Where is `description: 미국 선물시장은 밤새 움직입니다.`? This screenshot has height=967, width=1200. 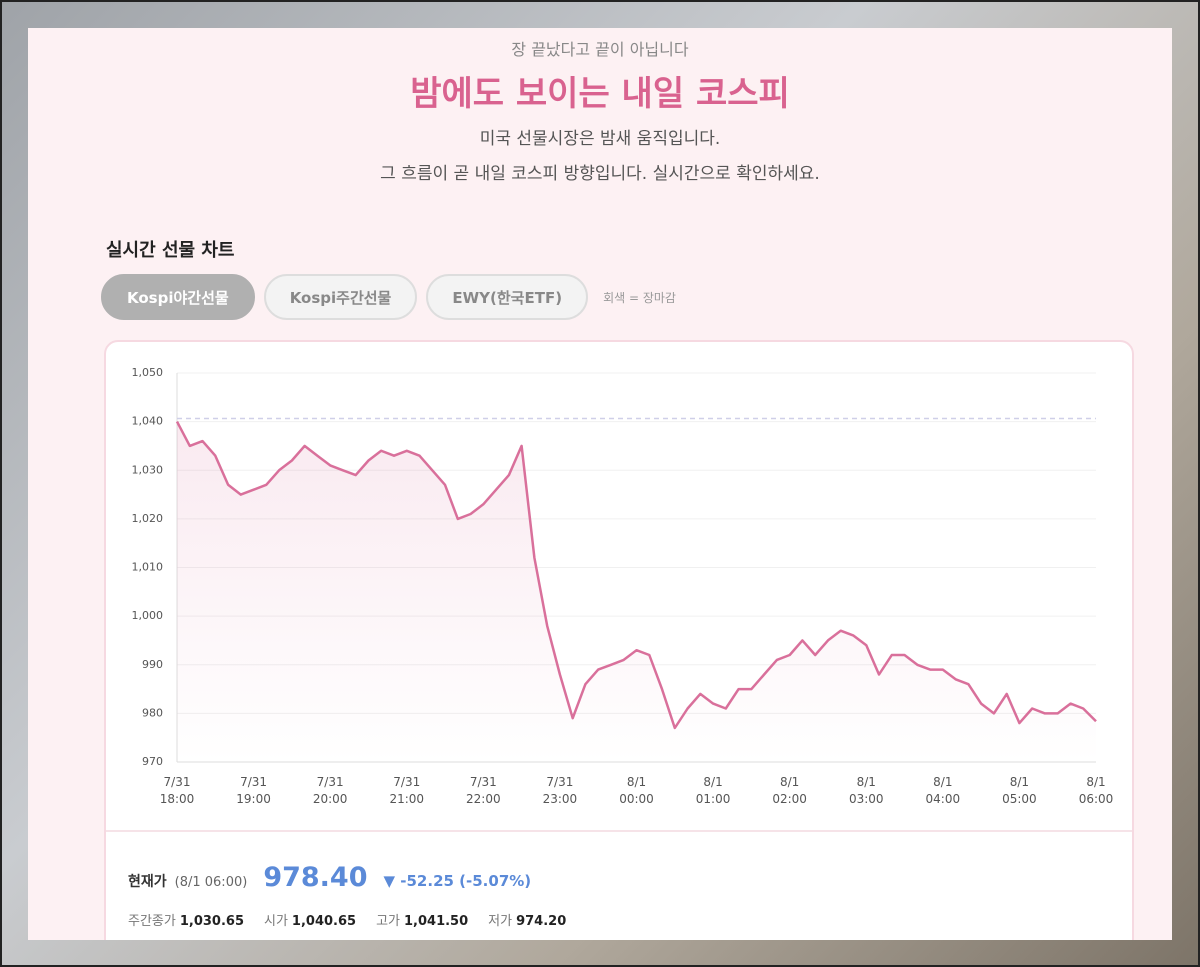 description: 미국 선물시장은 밤새 움직입니다. is located at coordinates (600, 139).